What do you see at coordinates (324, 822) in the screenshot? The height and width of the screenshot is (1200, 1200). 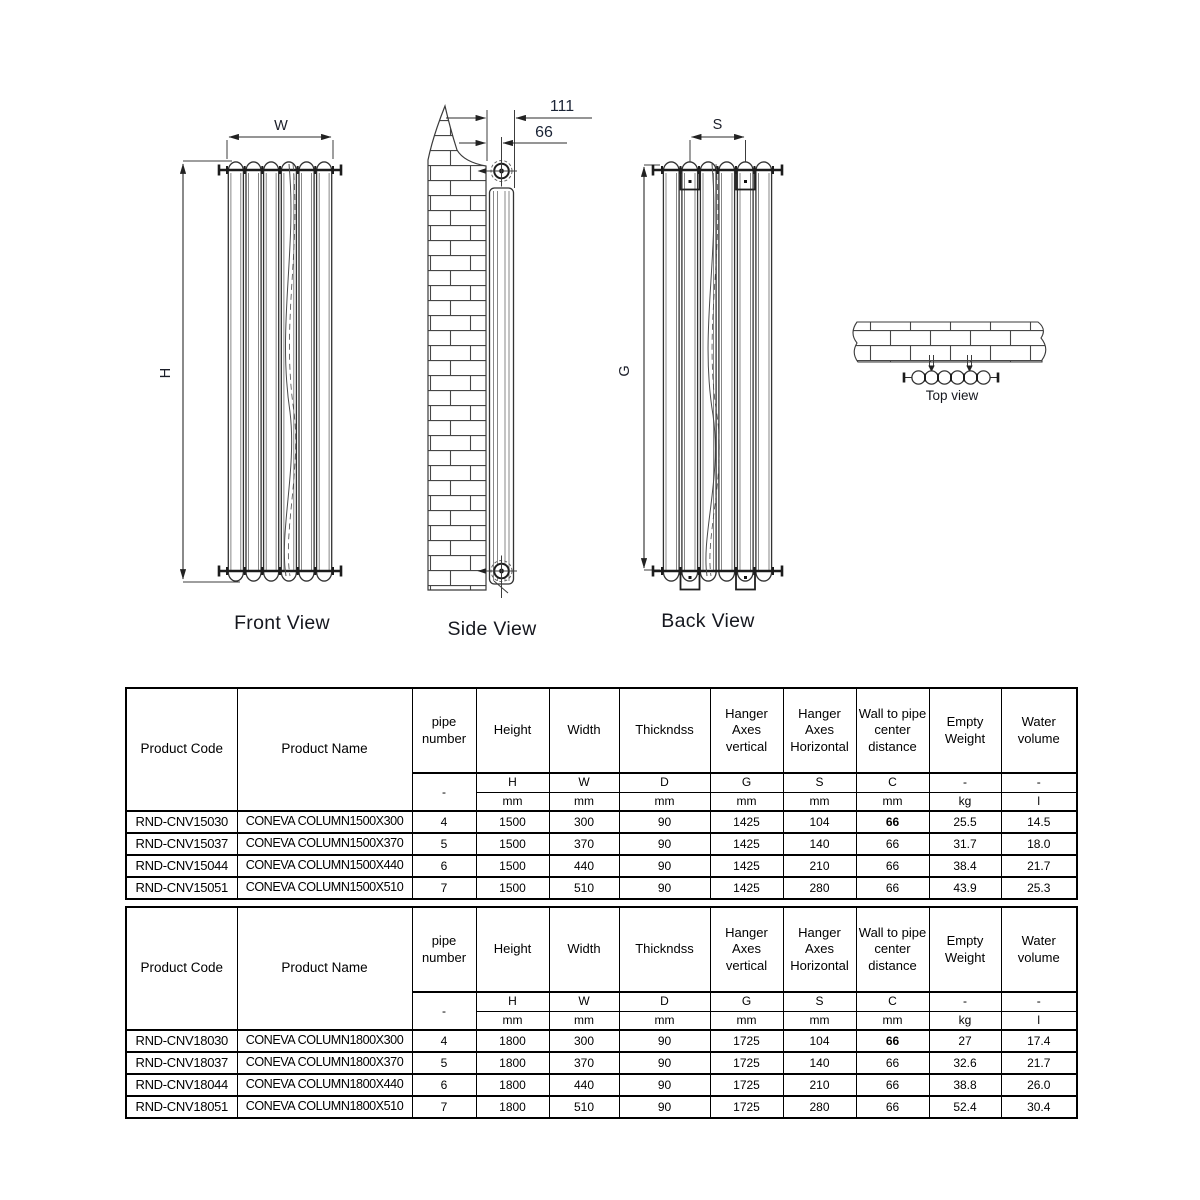 I see `product-name-cell: CONEVA COLUMN1500X300` at bounding box center [324, 822].